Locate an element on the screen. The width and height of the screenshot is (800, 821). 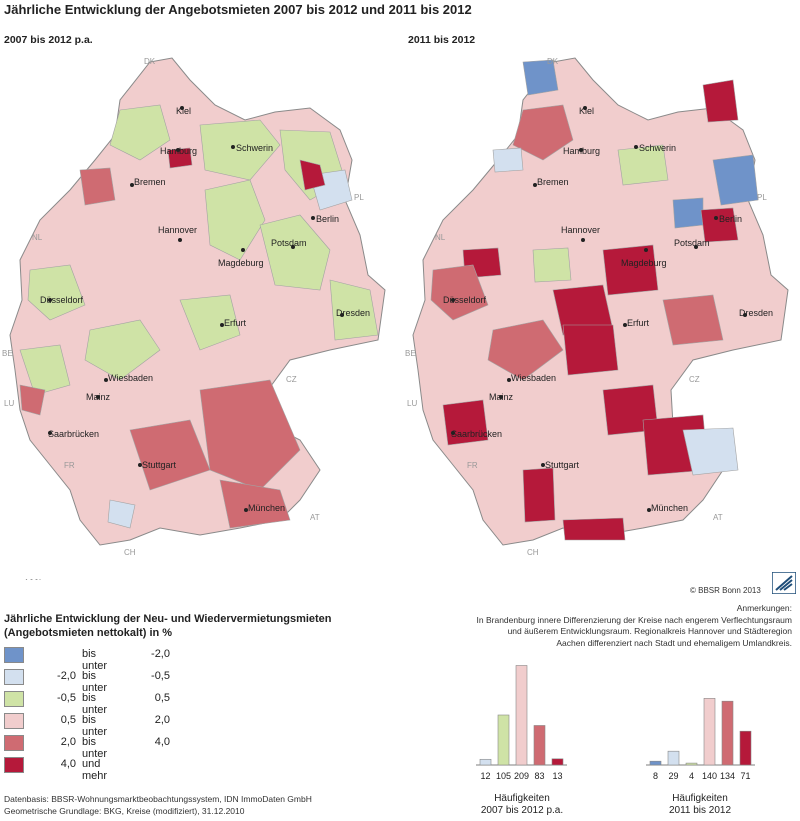
copyright: © BBSR Bonn 2013 is located at coordinates (725, 590).